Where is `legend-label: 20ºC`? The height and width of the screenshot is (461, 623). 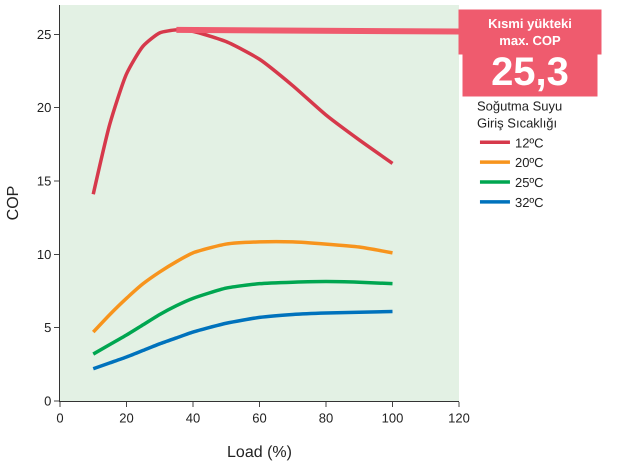
legend-label: 20ºC is located at coordinates (529, 162).